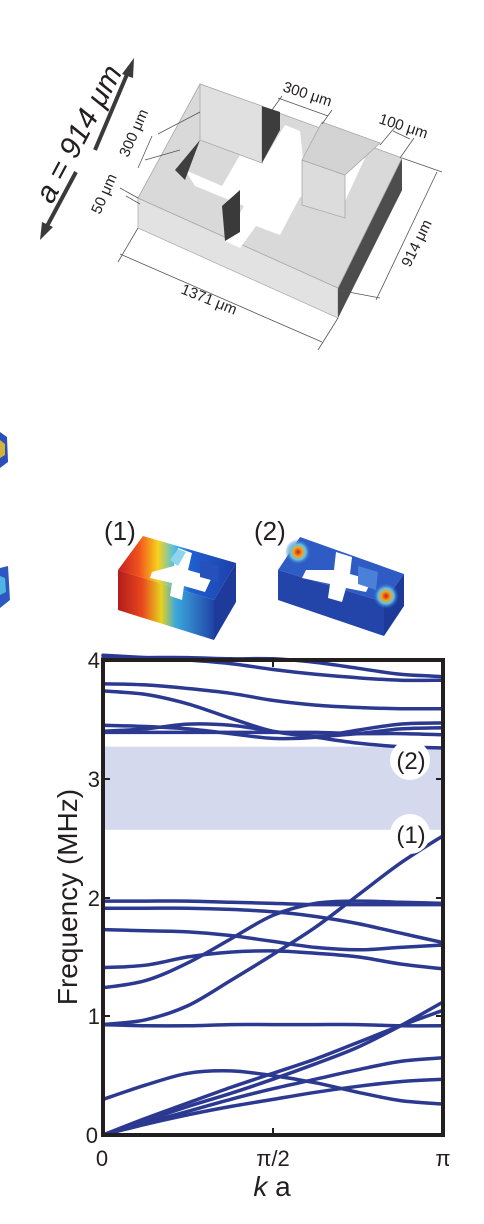 This screenshot has width=484, height=1224. I want to click on x-tick-2: π, so click(442, 1158).